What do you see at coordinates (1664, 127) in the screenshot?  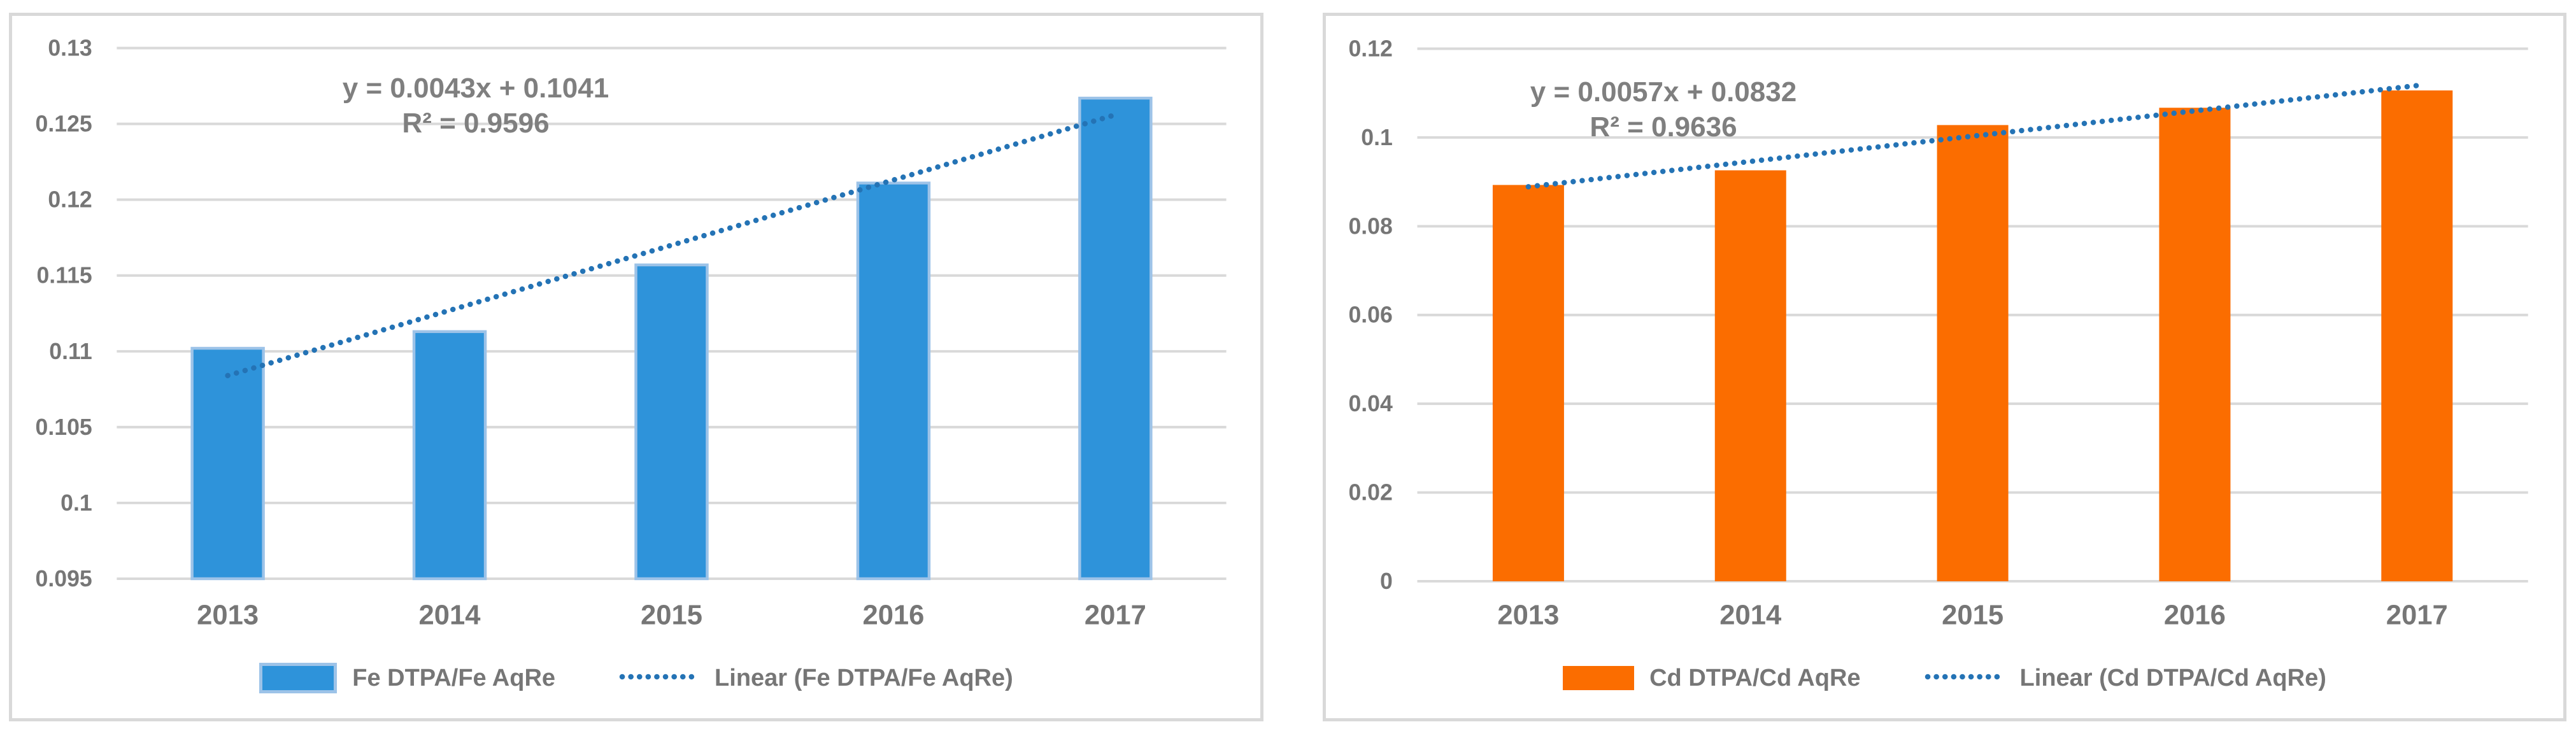 I see `cd-r-squared-line: R² = 0.9636` at bounding box center [1664, 127].